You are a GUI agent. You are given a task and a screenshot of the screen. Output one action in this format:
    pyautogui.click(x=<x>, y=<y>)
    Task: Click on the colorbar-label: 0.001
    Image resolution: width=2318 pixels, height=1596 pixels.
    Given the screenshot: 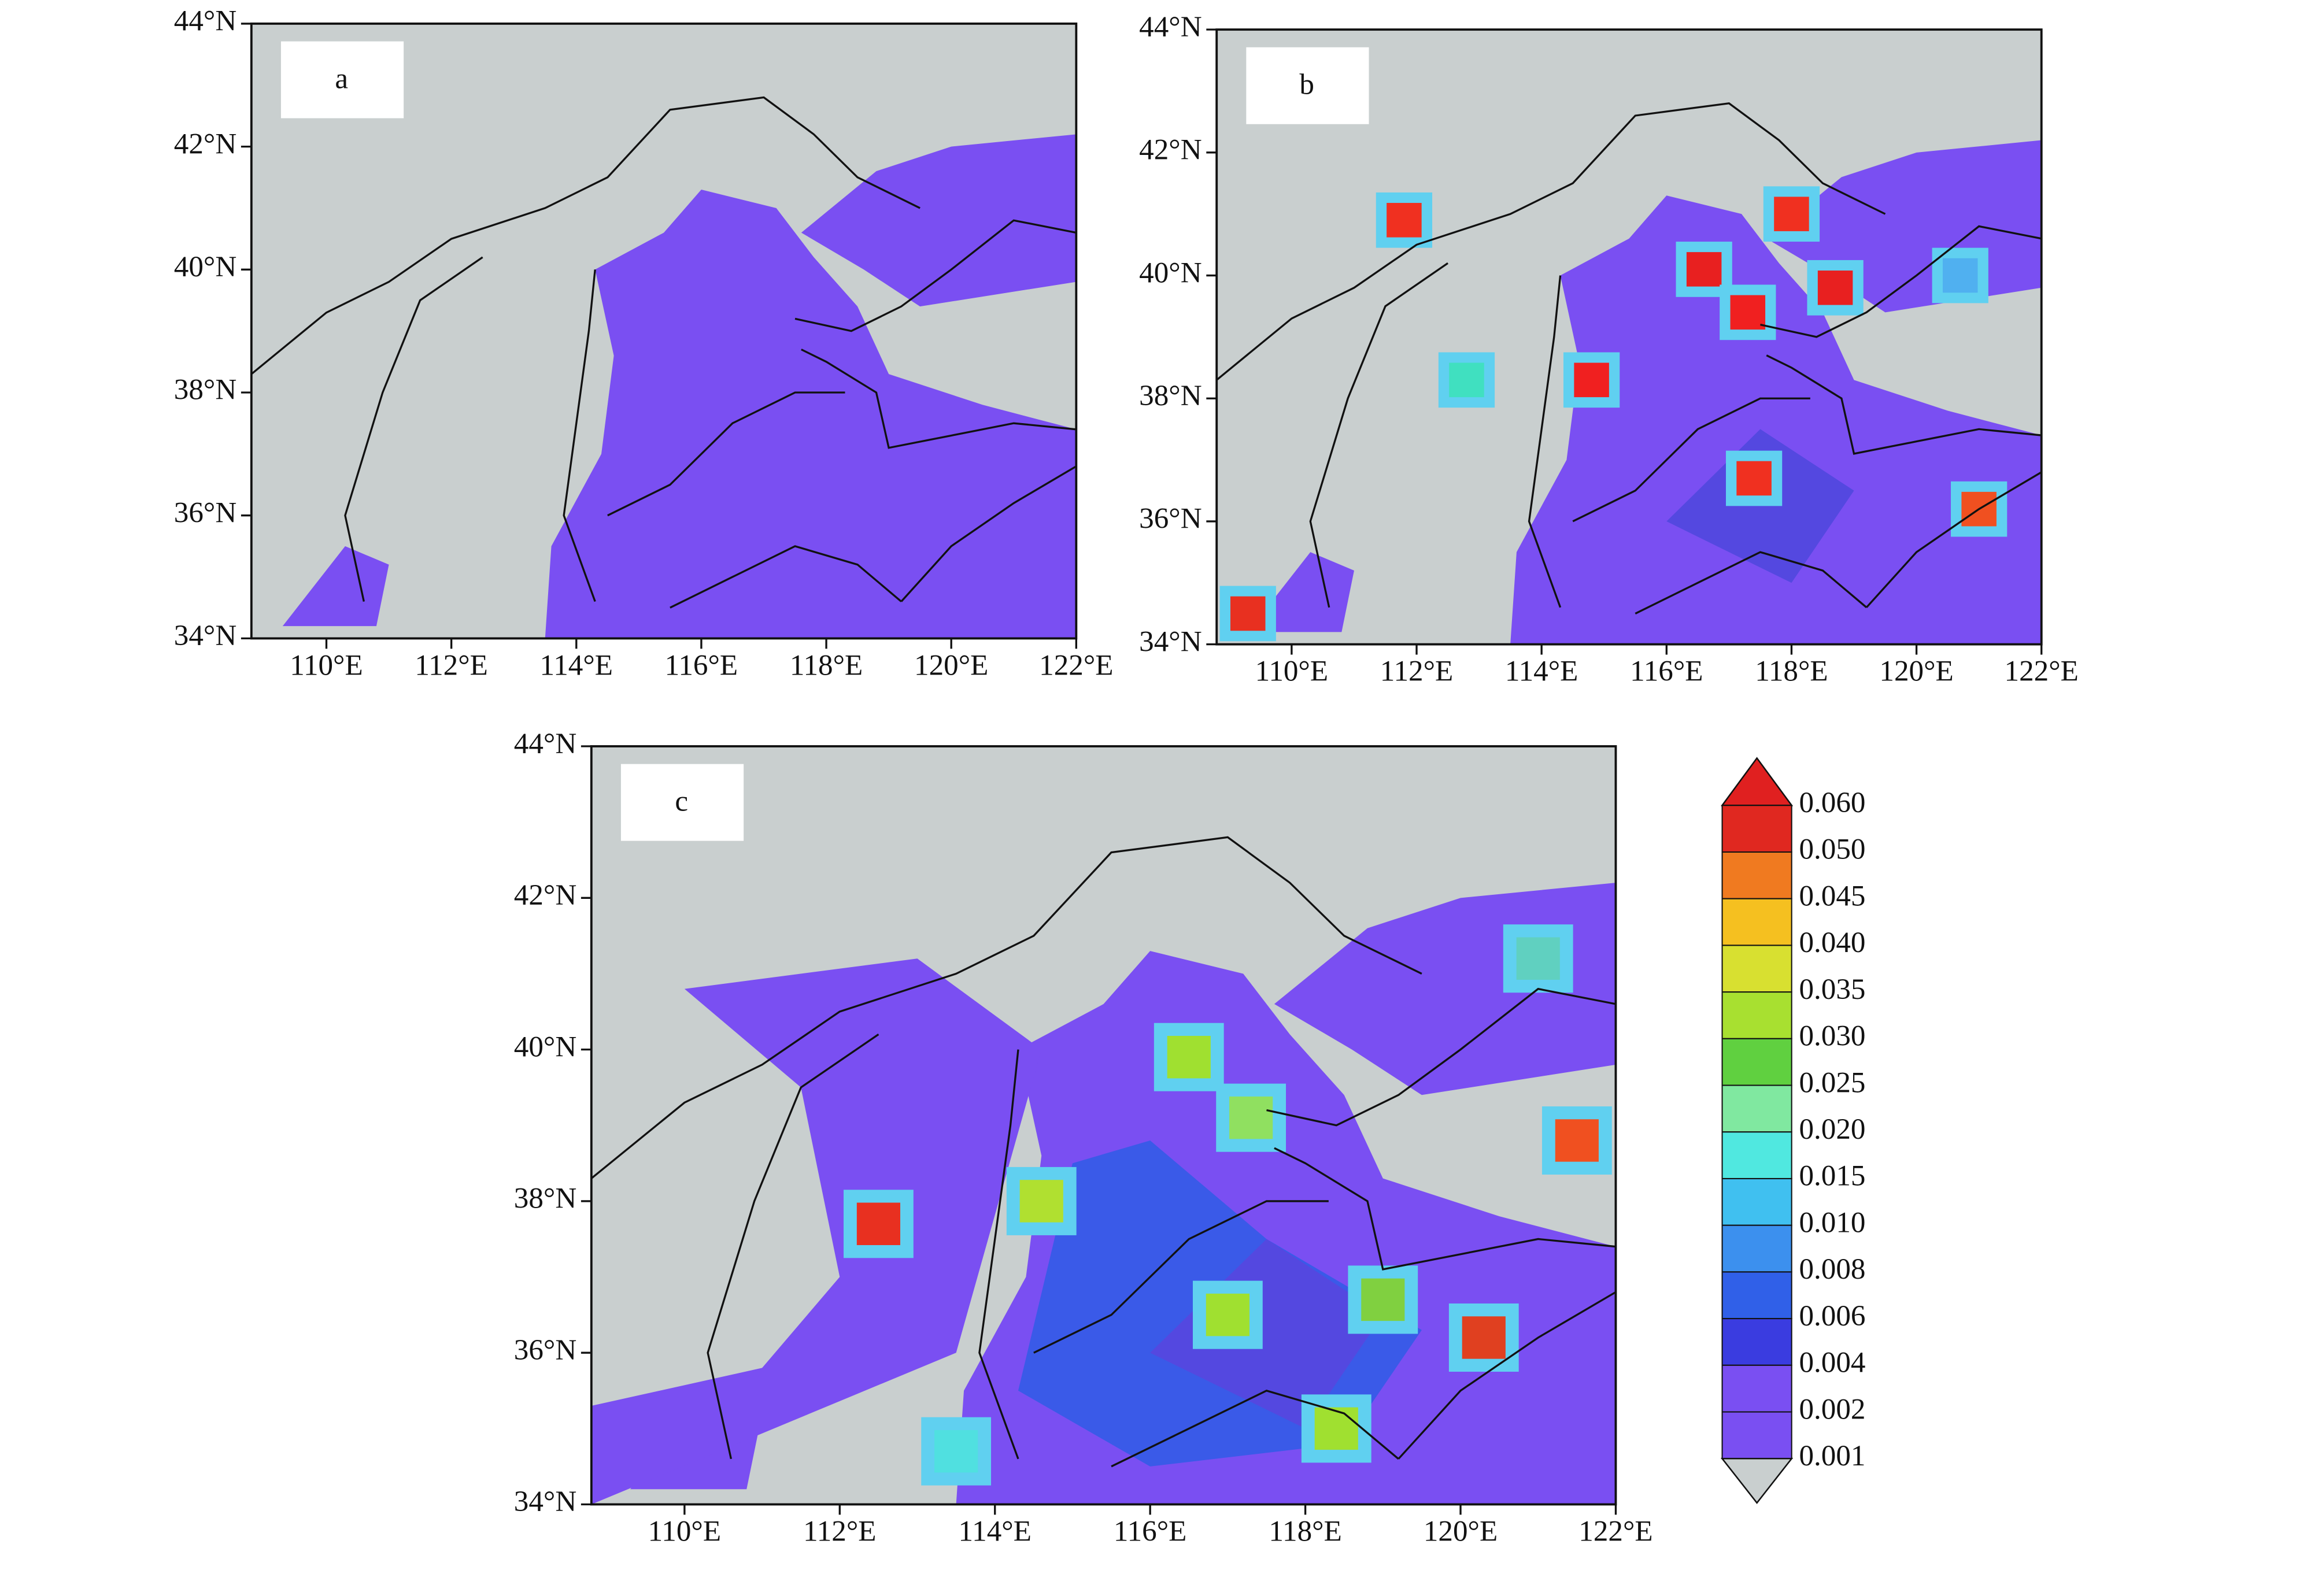 What is the action you would take?
    pyautogui.click(x=1832, y=1455)
    